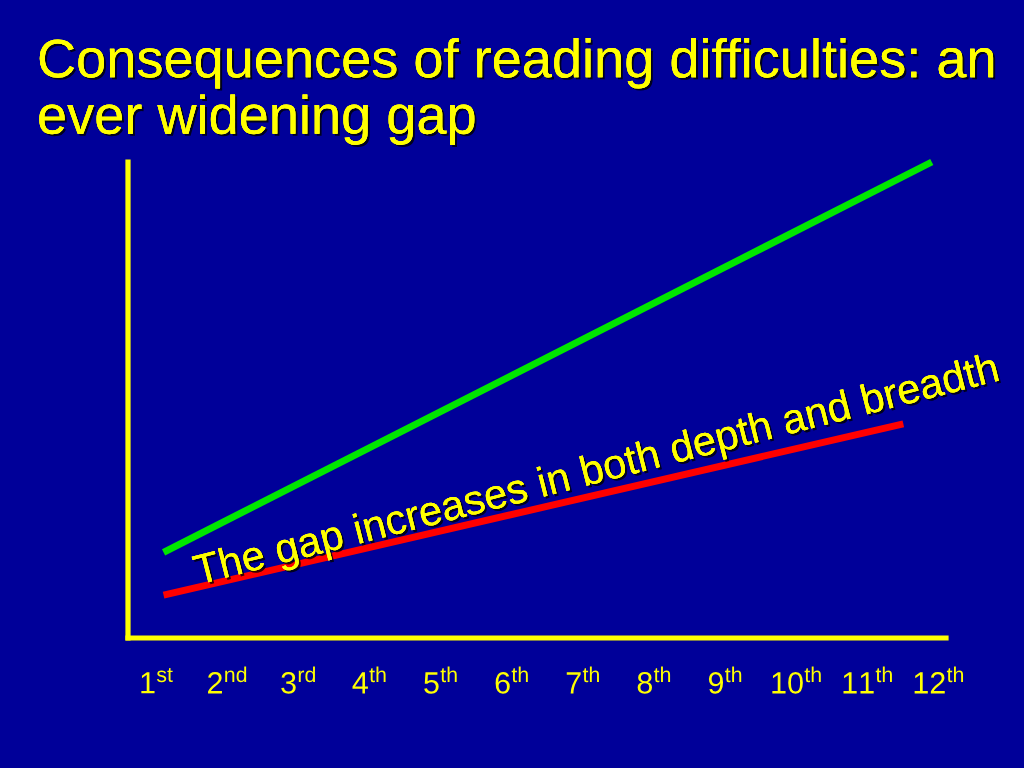 This screenshot has width=1024, height=768. I want to click on x-tick-label: 9$^{th}$, so click(725, 680).